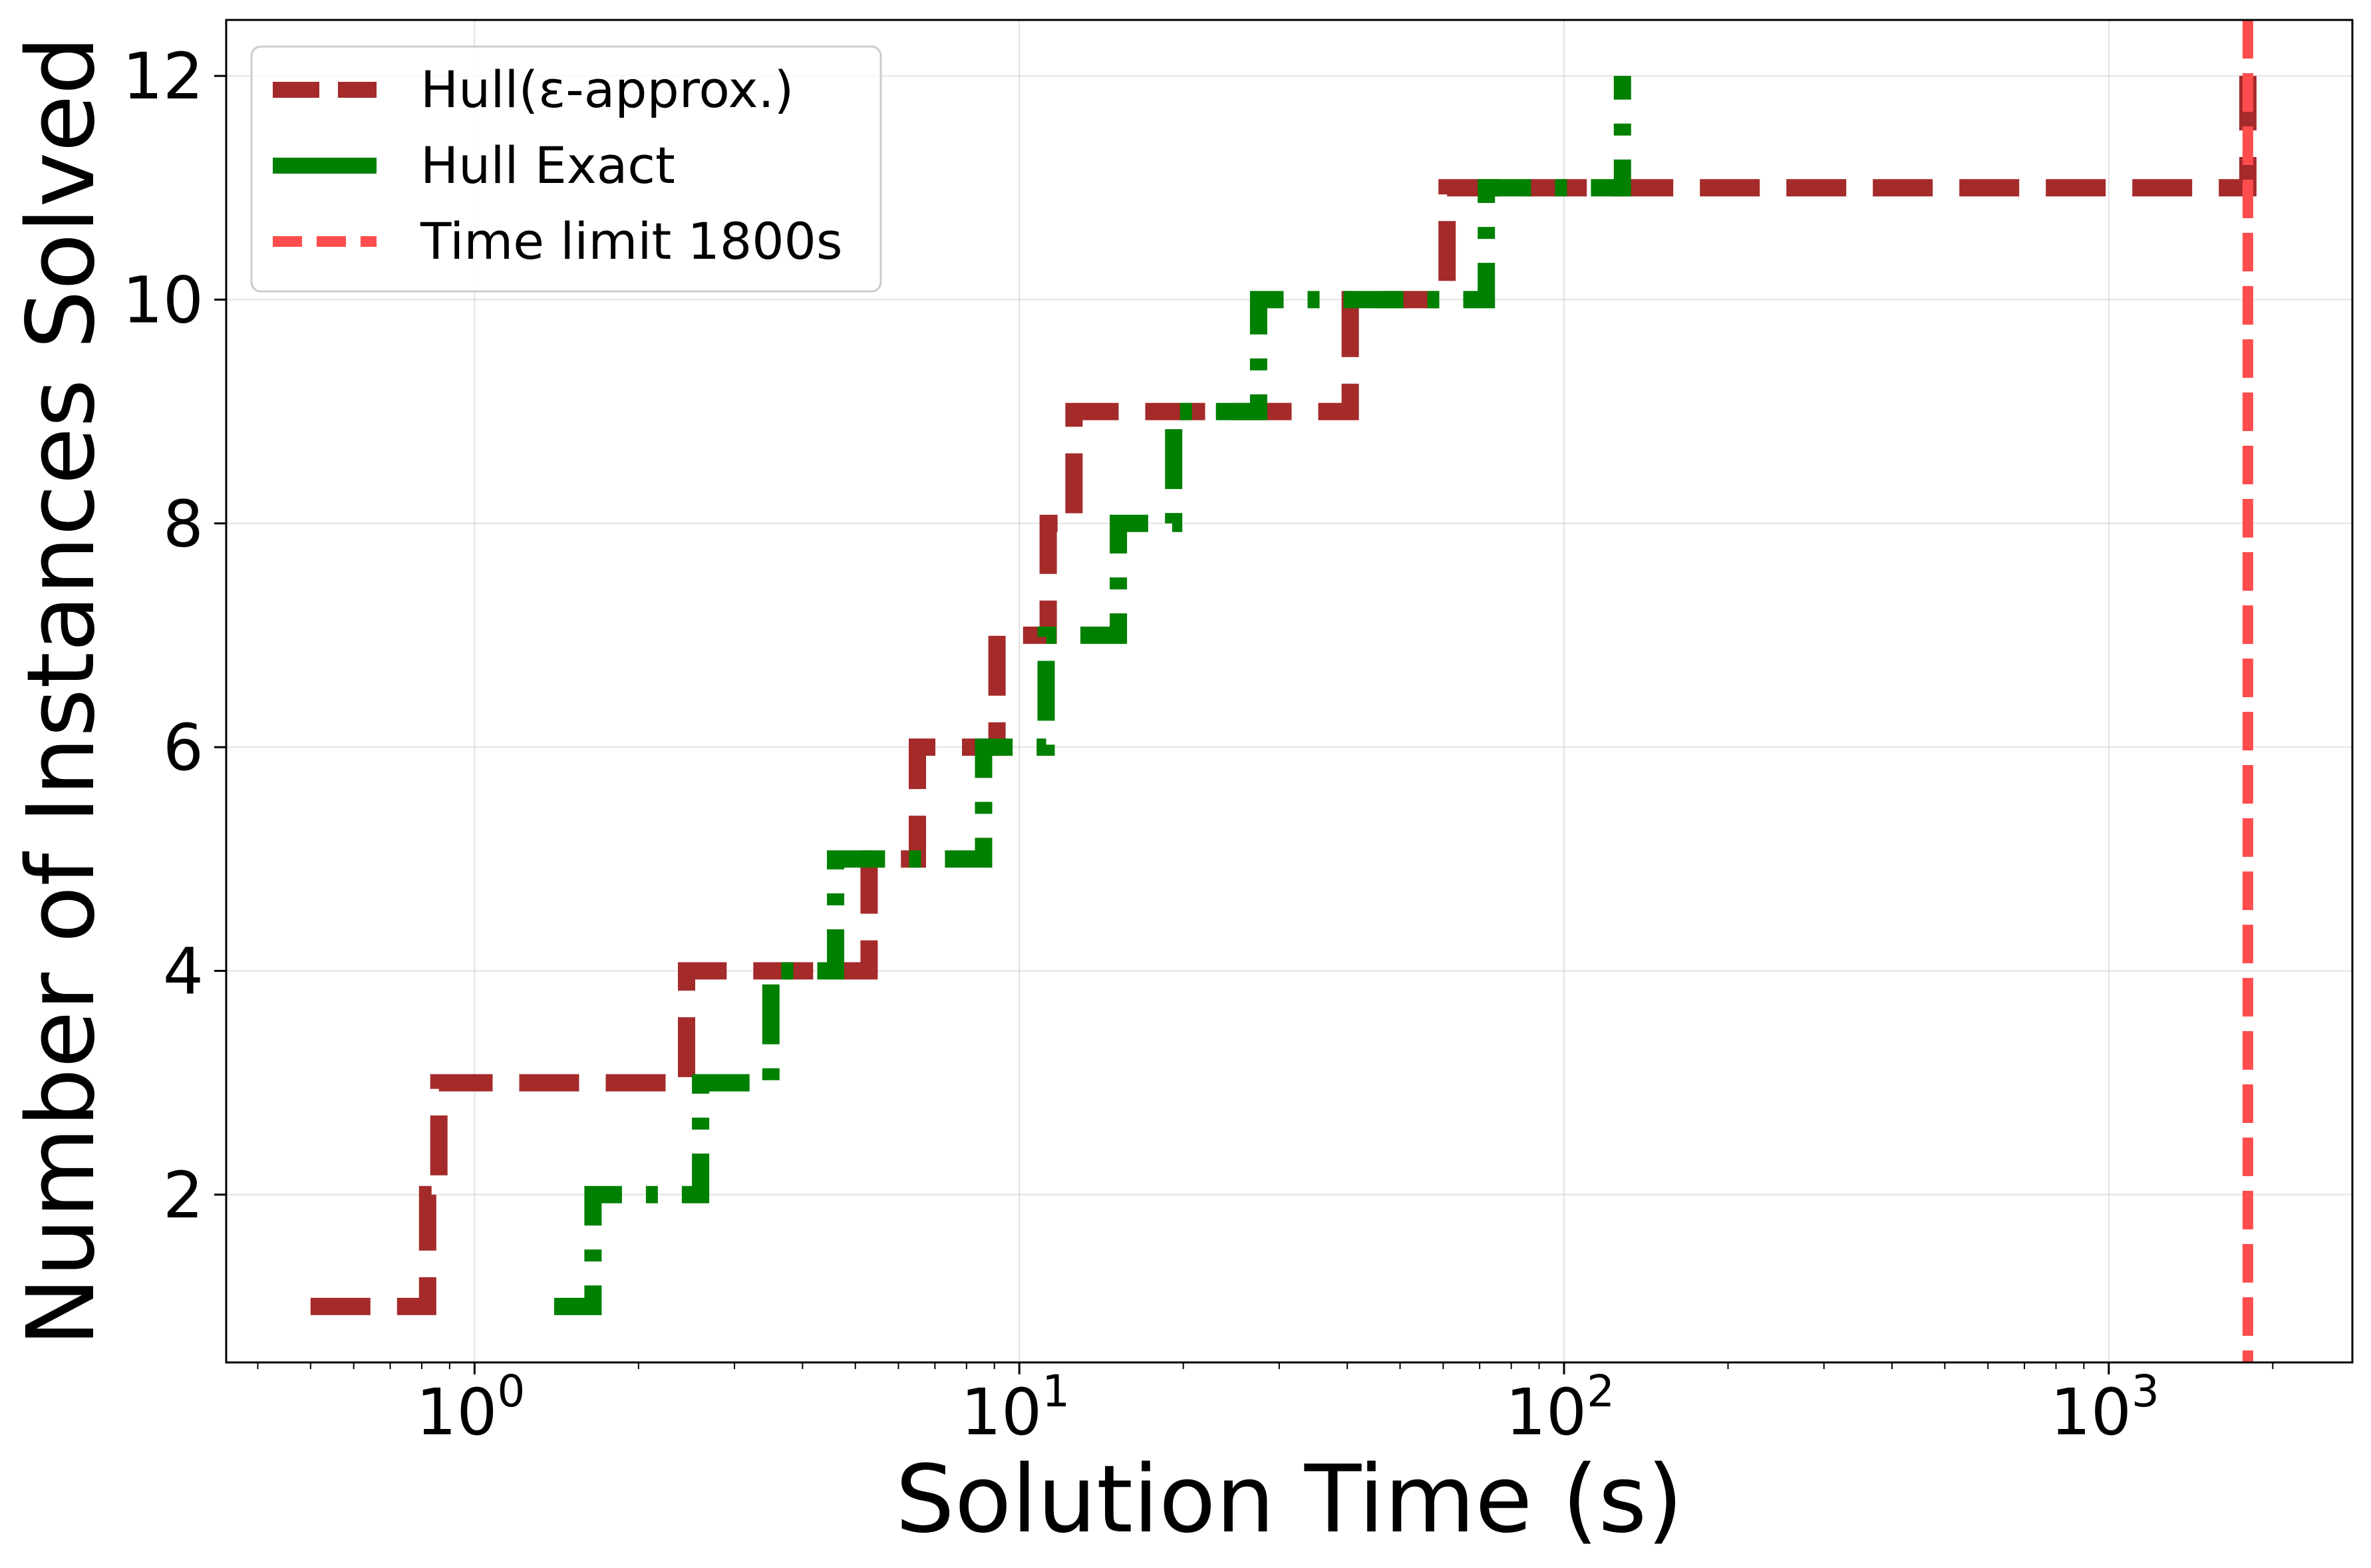 The height and width of the screenshot is (1568, 2371). Describe the element at coordinates (631, 241) in the screenshot. I see `legend-label-2: Time limit 1800s` at that location.